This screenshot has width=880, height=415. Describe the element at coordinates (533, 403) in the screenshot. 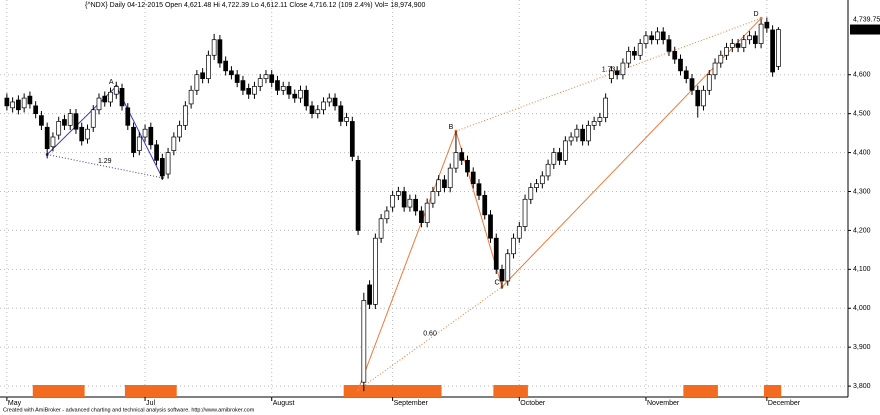

I see `x-tick-label: October` at that location.